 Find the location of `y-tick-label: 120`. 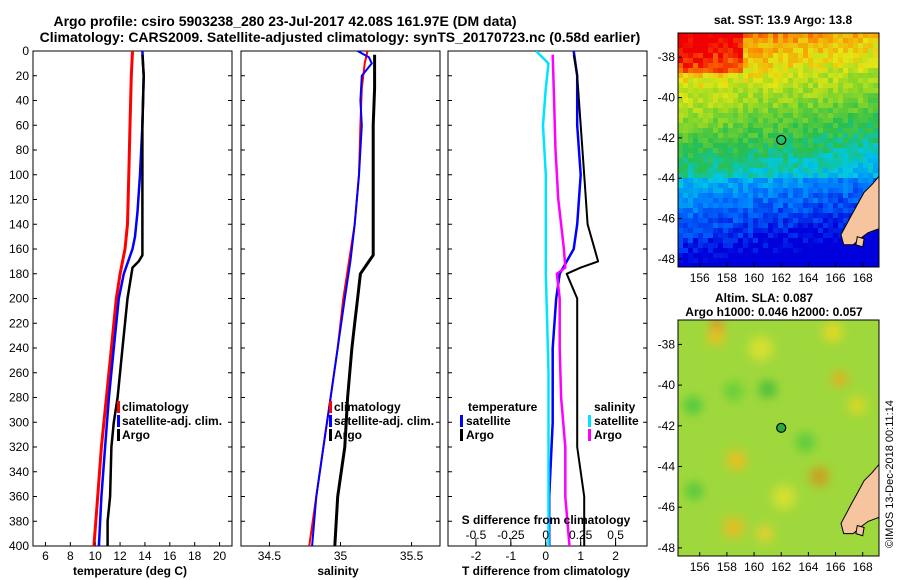

y-tick-label: 120 is located at coordinates (19, 200).